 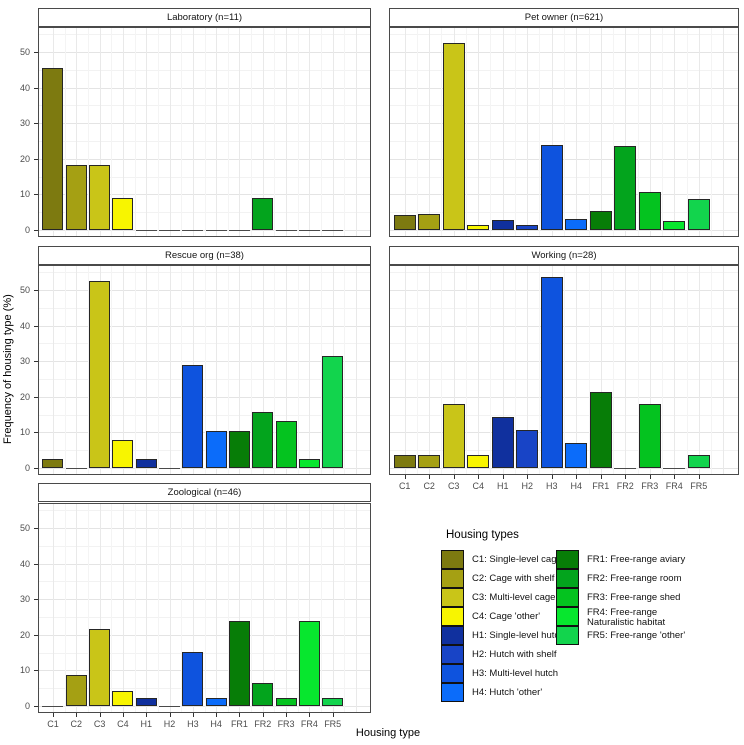 What do you see at coordinates (674, 486) in the screenshot?
I see `x-tick-label: FR4` at bounding box center [674, 486].